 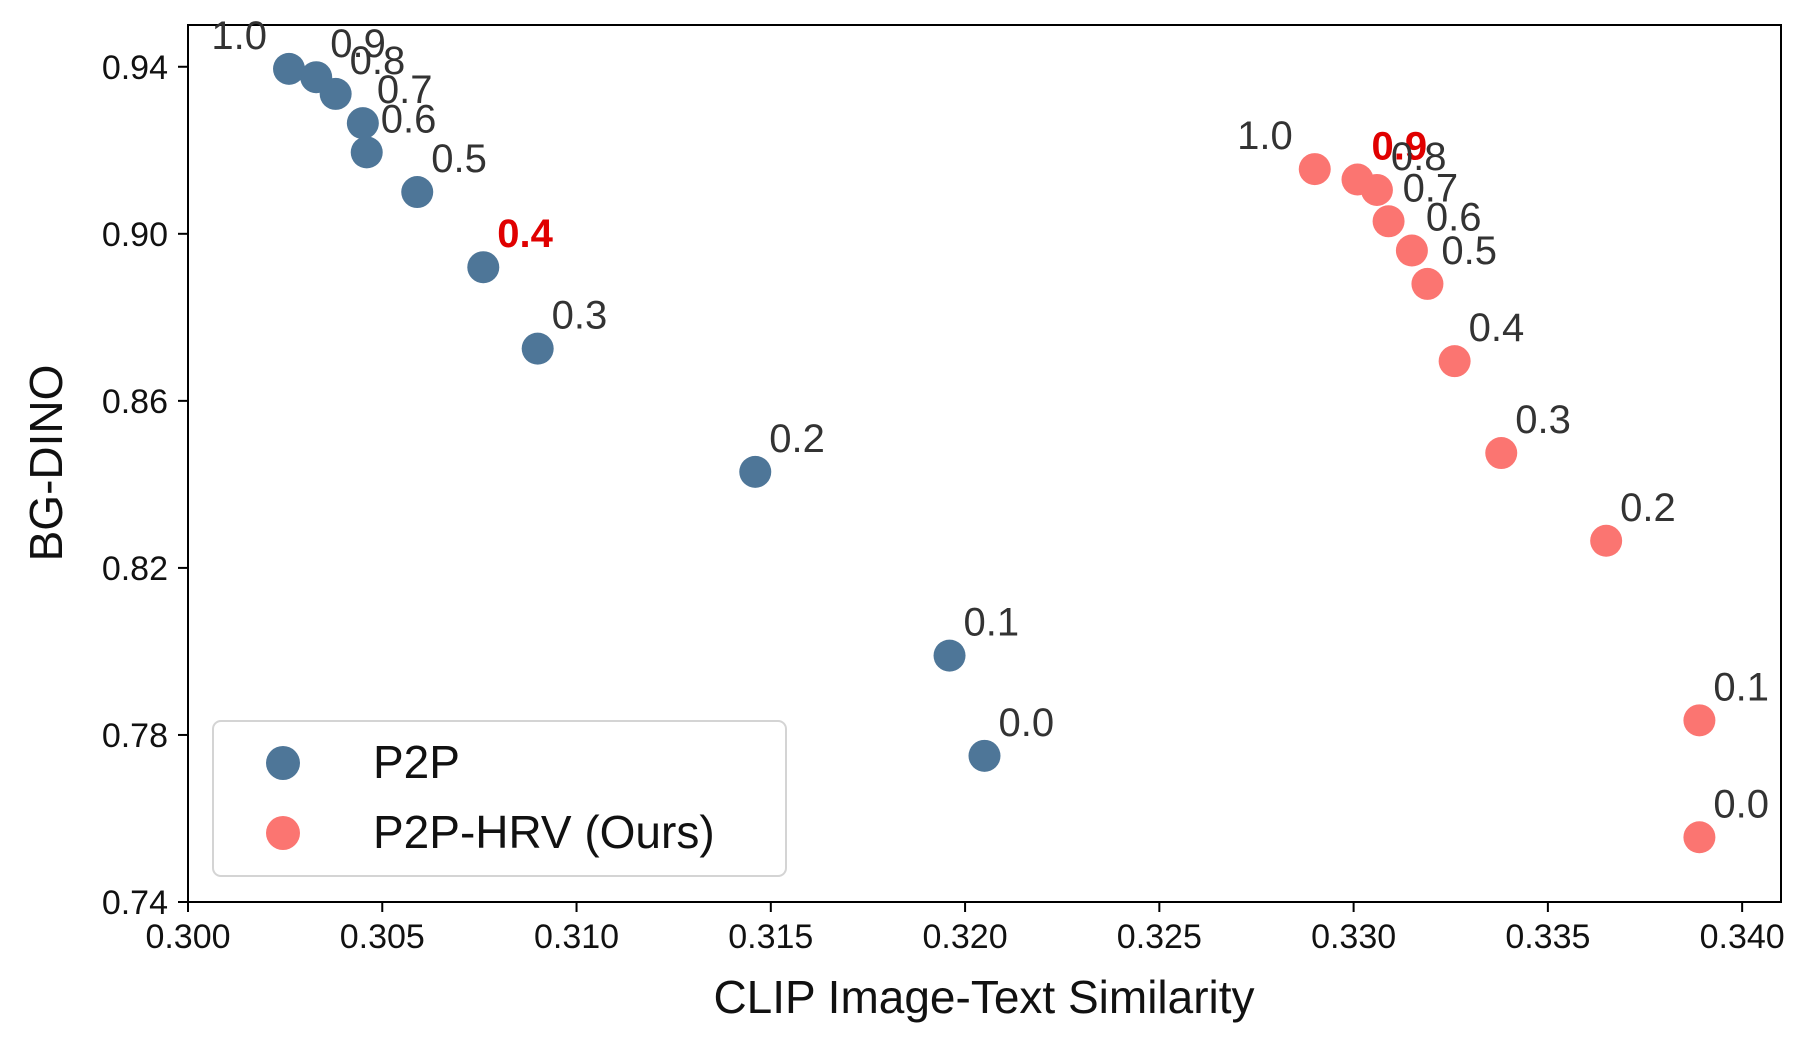 What do you see at coordinates (135, 569) in the screenshot?
I see `y-tick-label: 0.82` at bounding box center [135, 569].